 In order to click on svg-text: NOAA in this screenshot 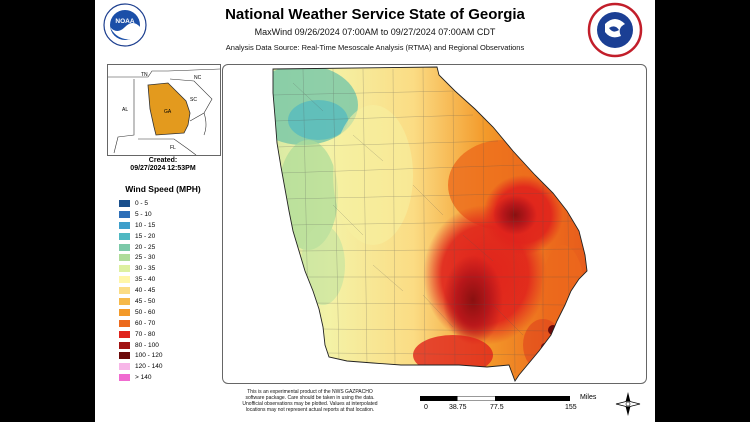, I will do `click(124, 21)`.